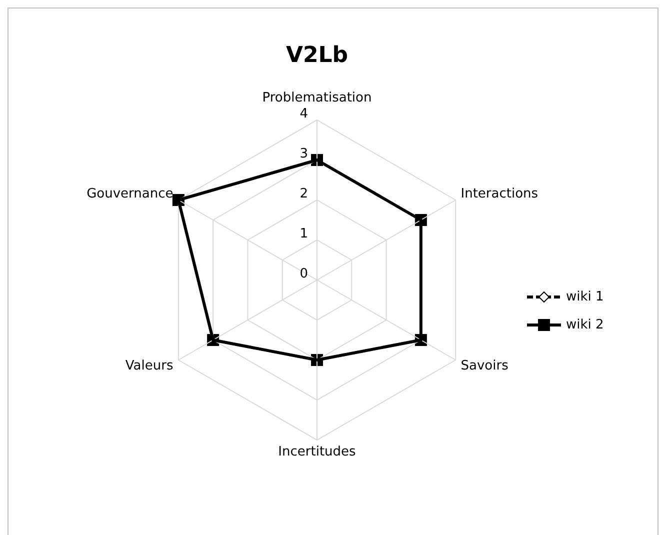  I want to click on legend-label: wiki 2, so click(585, 325).